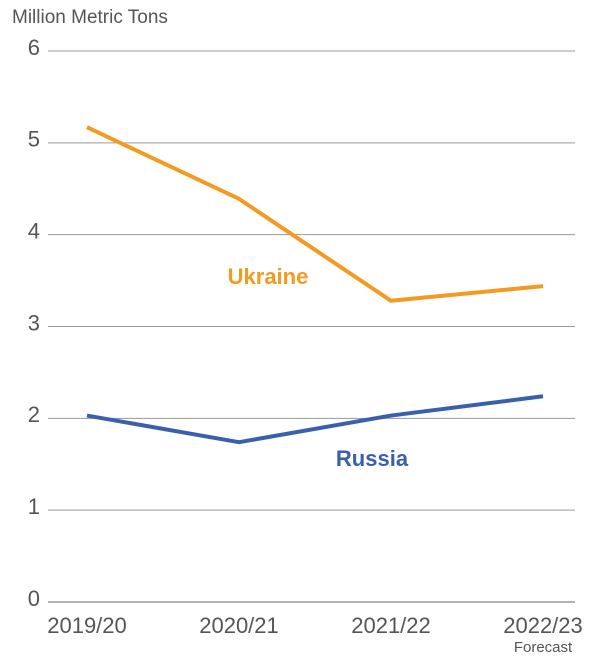 The image size is (604, 658). I want to click on y-tick-label: 1, so click(34, 506).